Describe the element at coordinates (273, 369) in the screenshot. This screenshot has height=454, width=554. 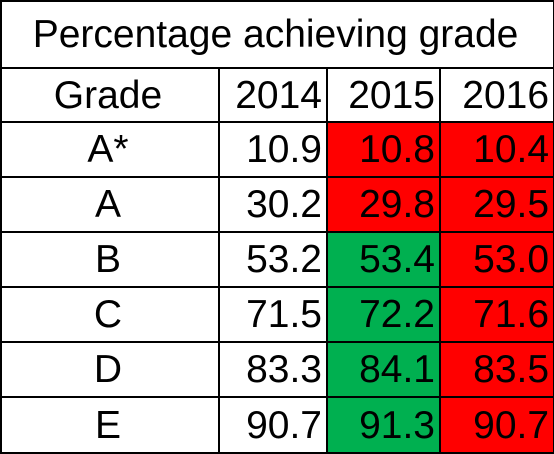
I see `percentage-cell-2014: 83.3` at that location.